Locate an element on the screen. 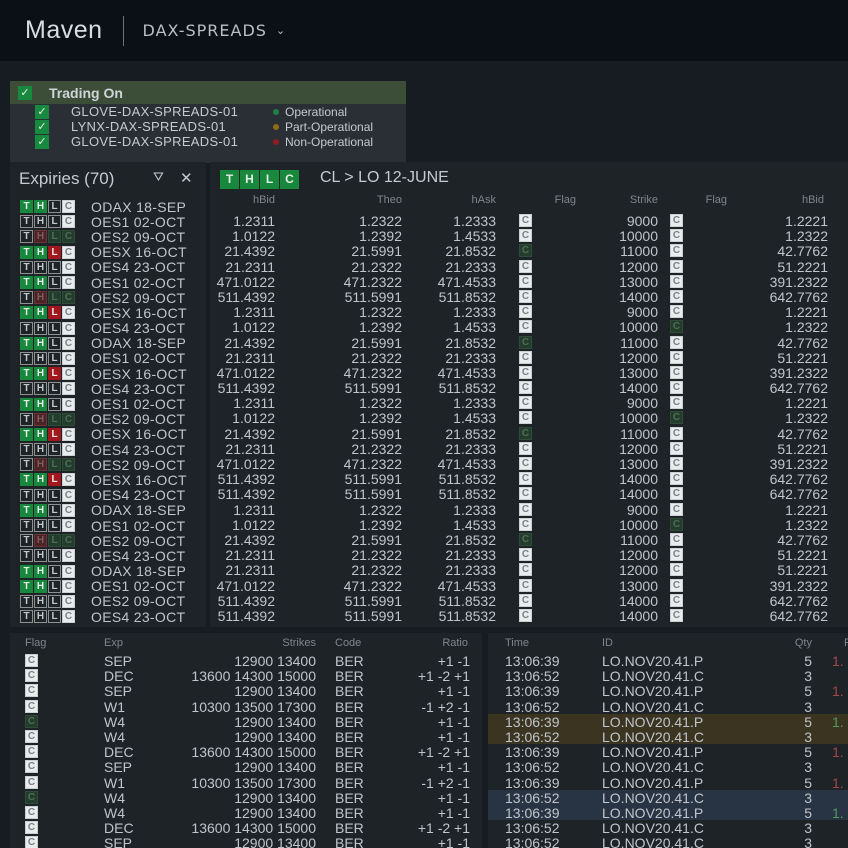 This screenshot has width=848, height=848. column-exp: Exp is located at coordinates (113, 643).